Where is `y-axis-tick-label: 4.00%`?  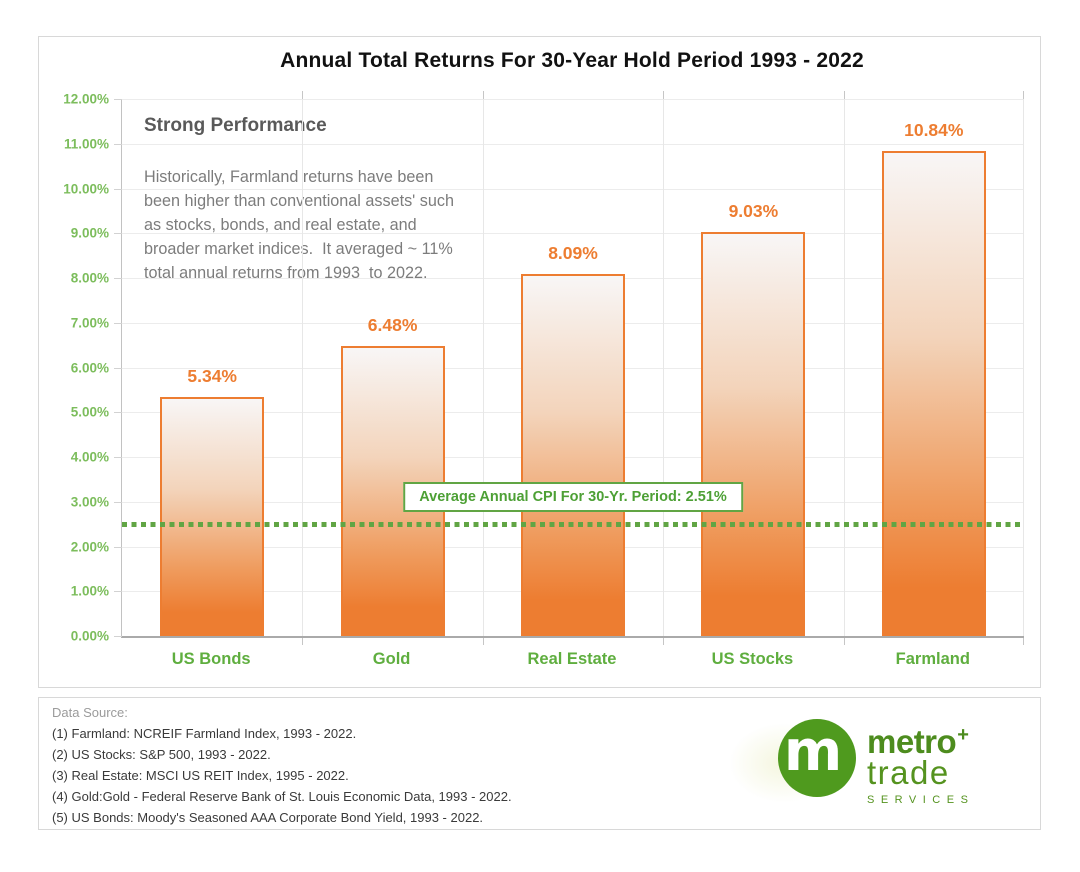 y-axis-tick-label: 4.00% is located at coordinates (89, 457).